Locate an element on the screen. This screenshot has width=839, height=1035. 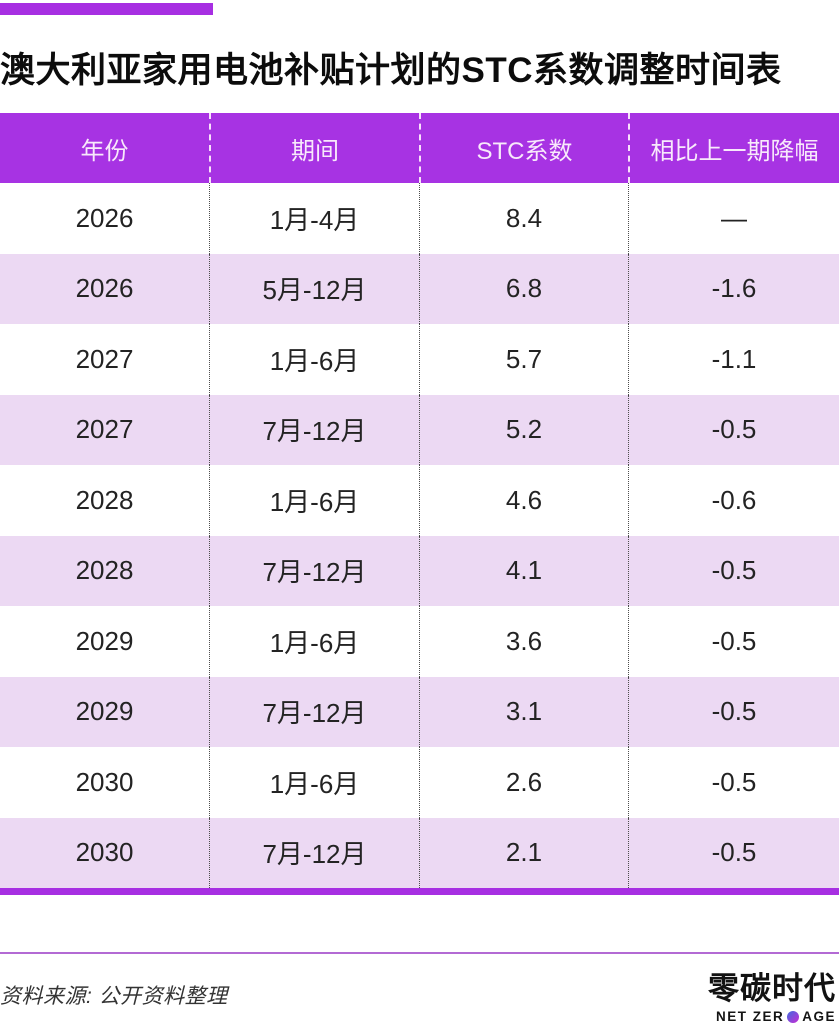
table-row: 2030 1月-6月 2.6 -0.5 is located at coordinates (419, 782).